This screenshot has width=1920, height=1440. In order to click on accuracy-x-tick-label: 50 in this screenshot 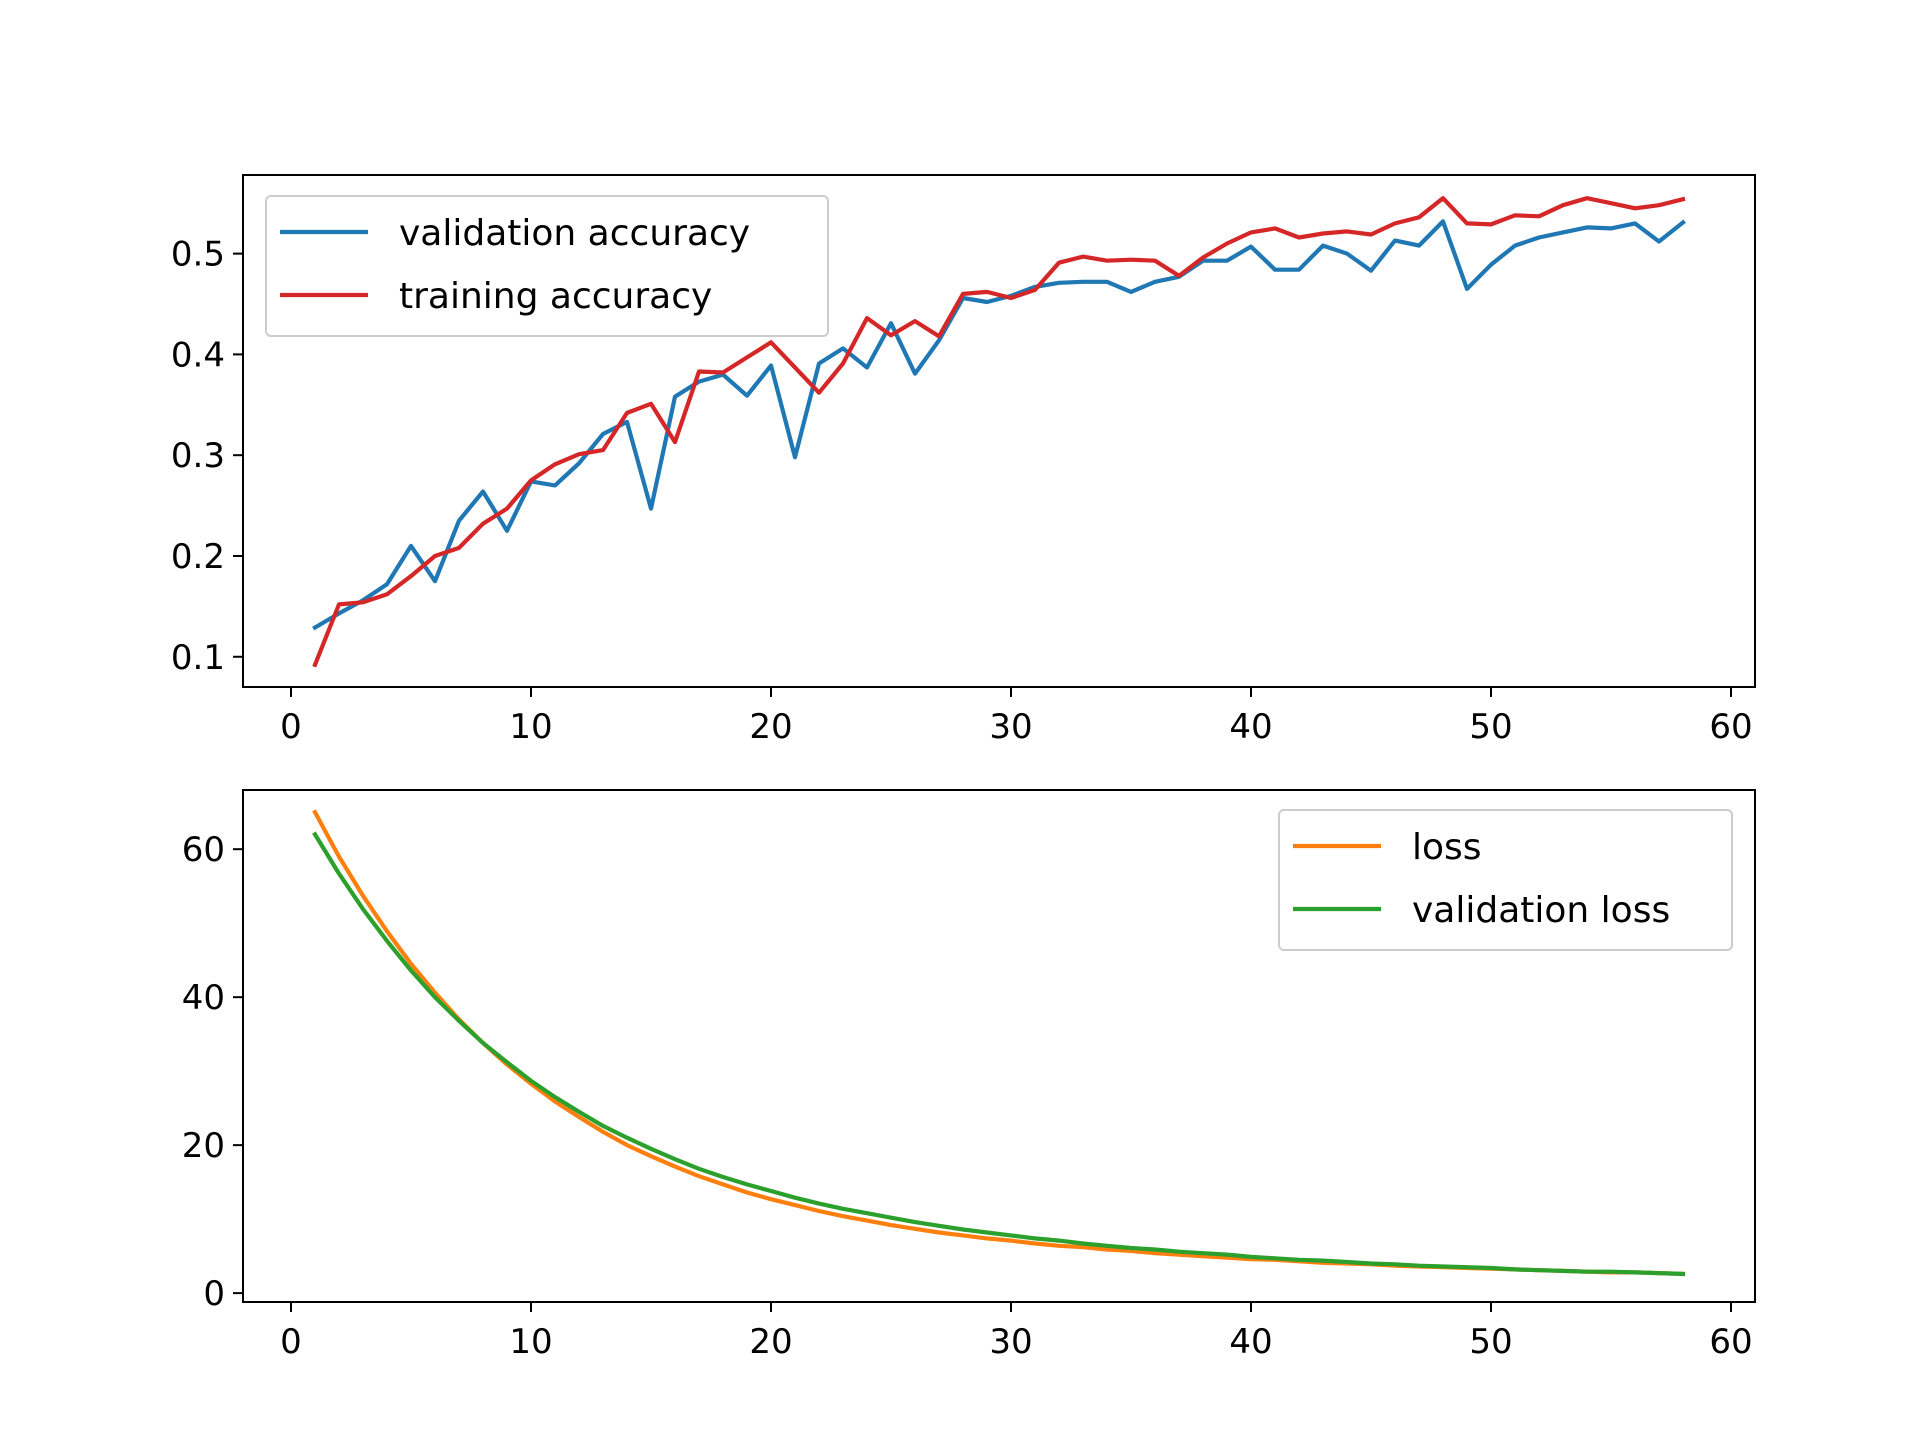, I will do `click(1490, 727)`.